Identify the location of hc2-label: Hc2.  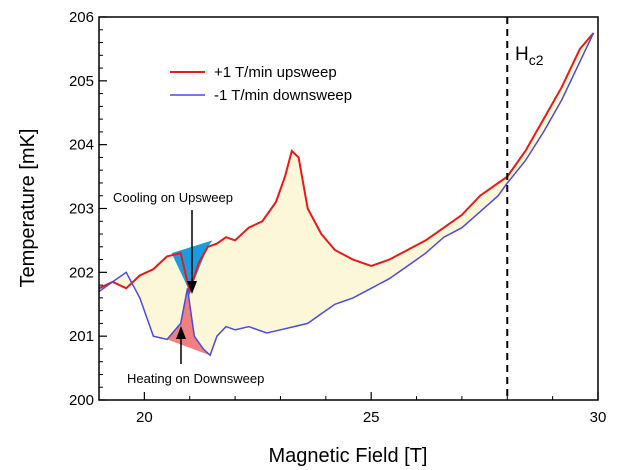
(529, 56).